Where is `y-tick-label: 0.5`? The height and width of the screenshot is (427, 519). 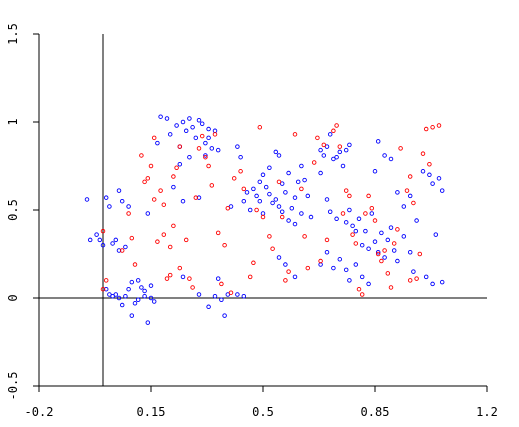
y-tick-label: 0.5 is located at coordinates (13, 210).